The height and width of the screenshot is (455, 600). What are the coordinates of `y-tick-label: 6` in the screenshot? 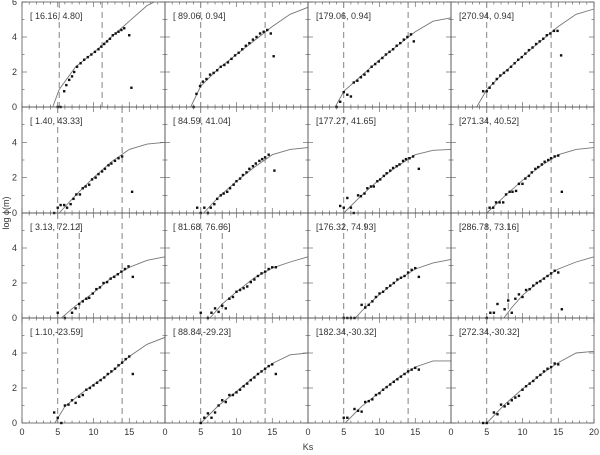 It's located at (14, 3).